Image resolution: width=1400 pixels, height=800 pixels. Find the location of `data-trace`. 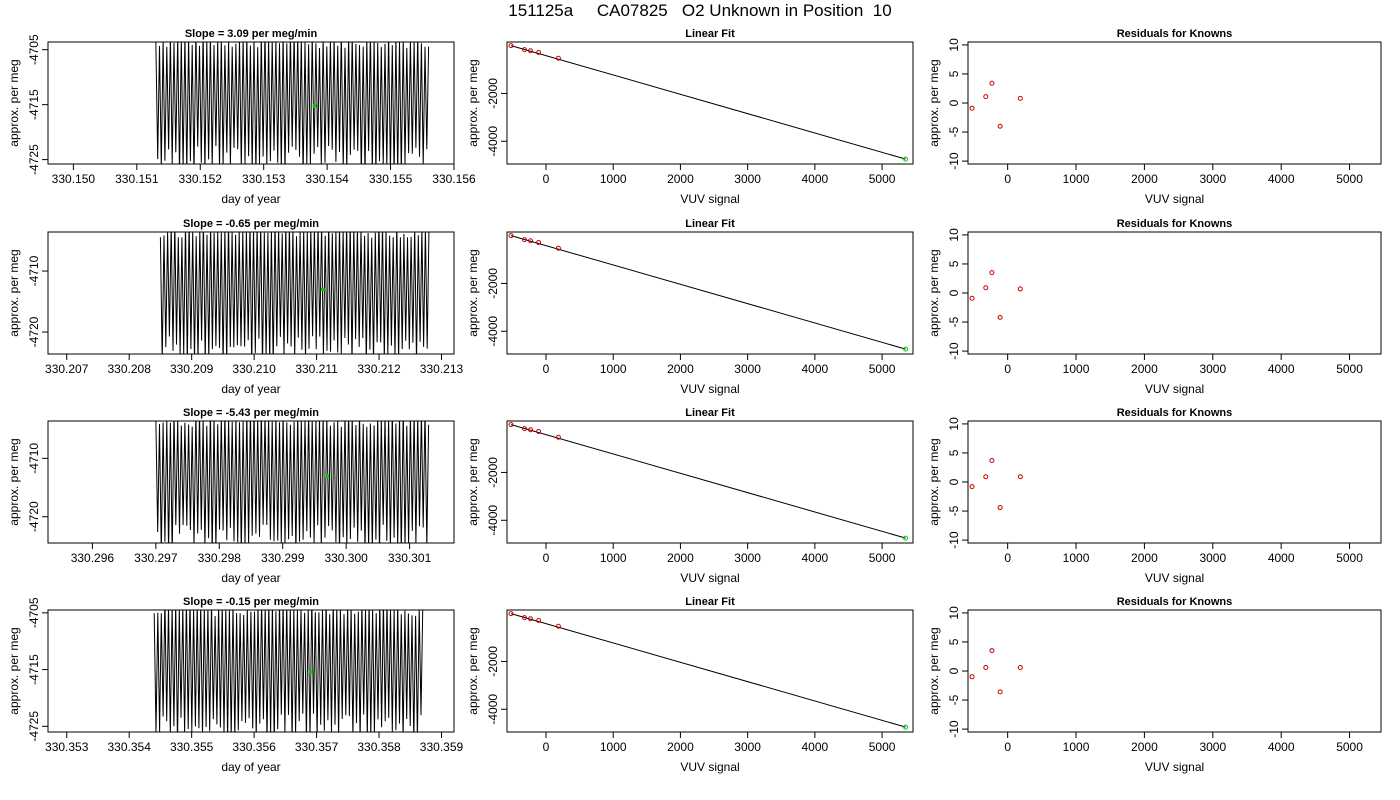

data-trace is located at coordinates (288, 671).